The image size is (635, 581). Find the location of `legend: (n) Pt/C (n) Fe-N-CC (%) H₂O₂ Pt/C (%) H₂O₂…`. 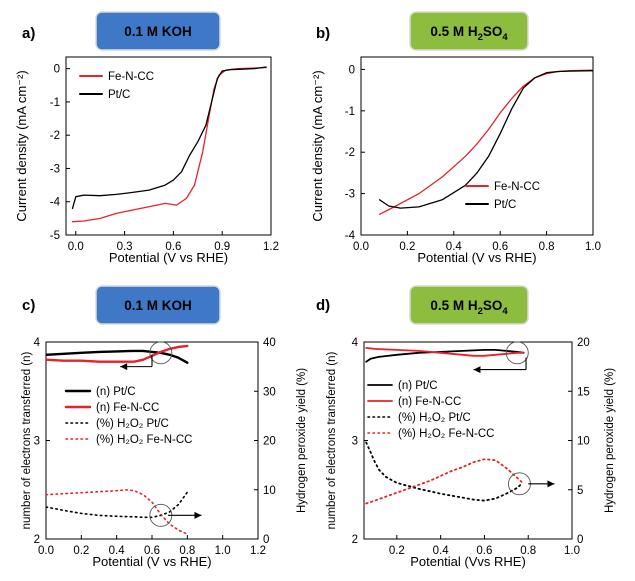

legend: (n) Pt/C (n) Fe-N-CC (%) H₂O₂ Pt/C (%) H₂O₂… is located at coordinates (128, 416).